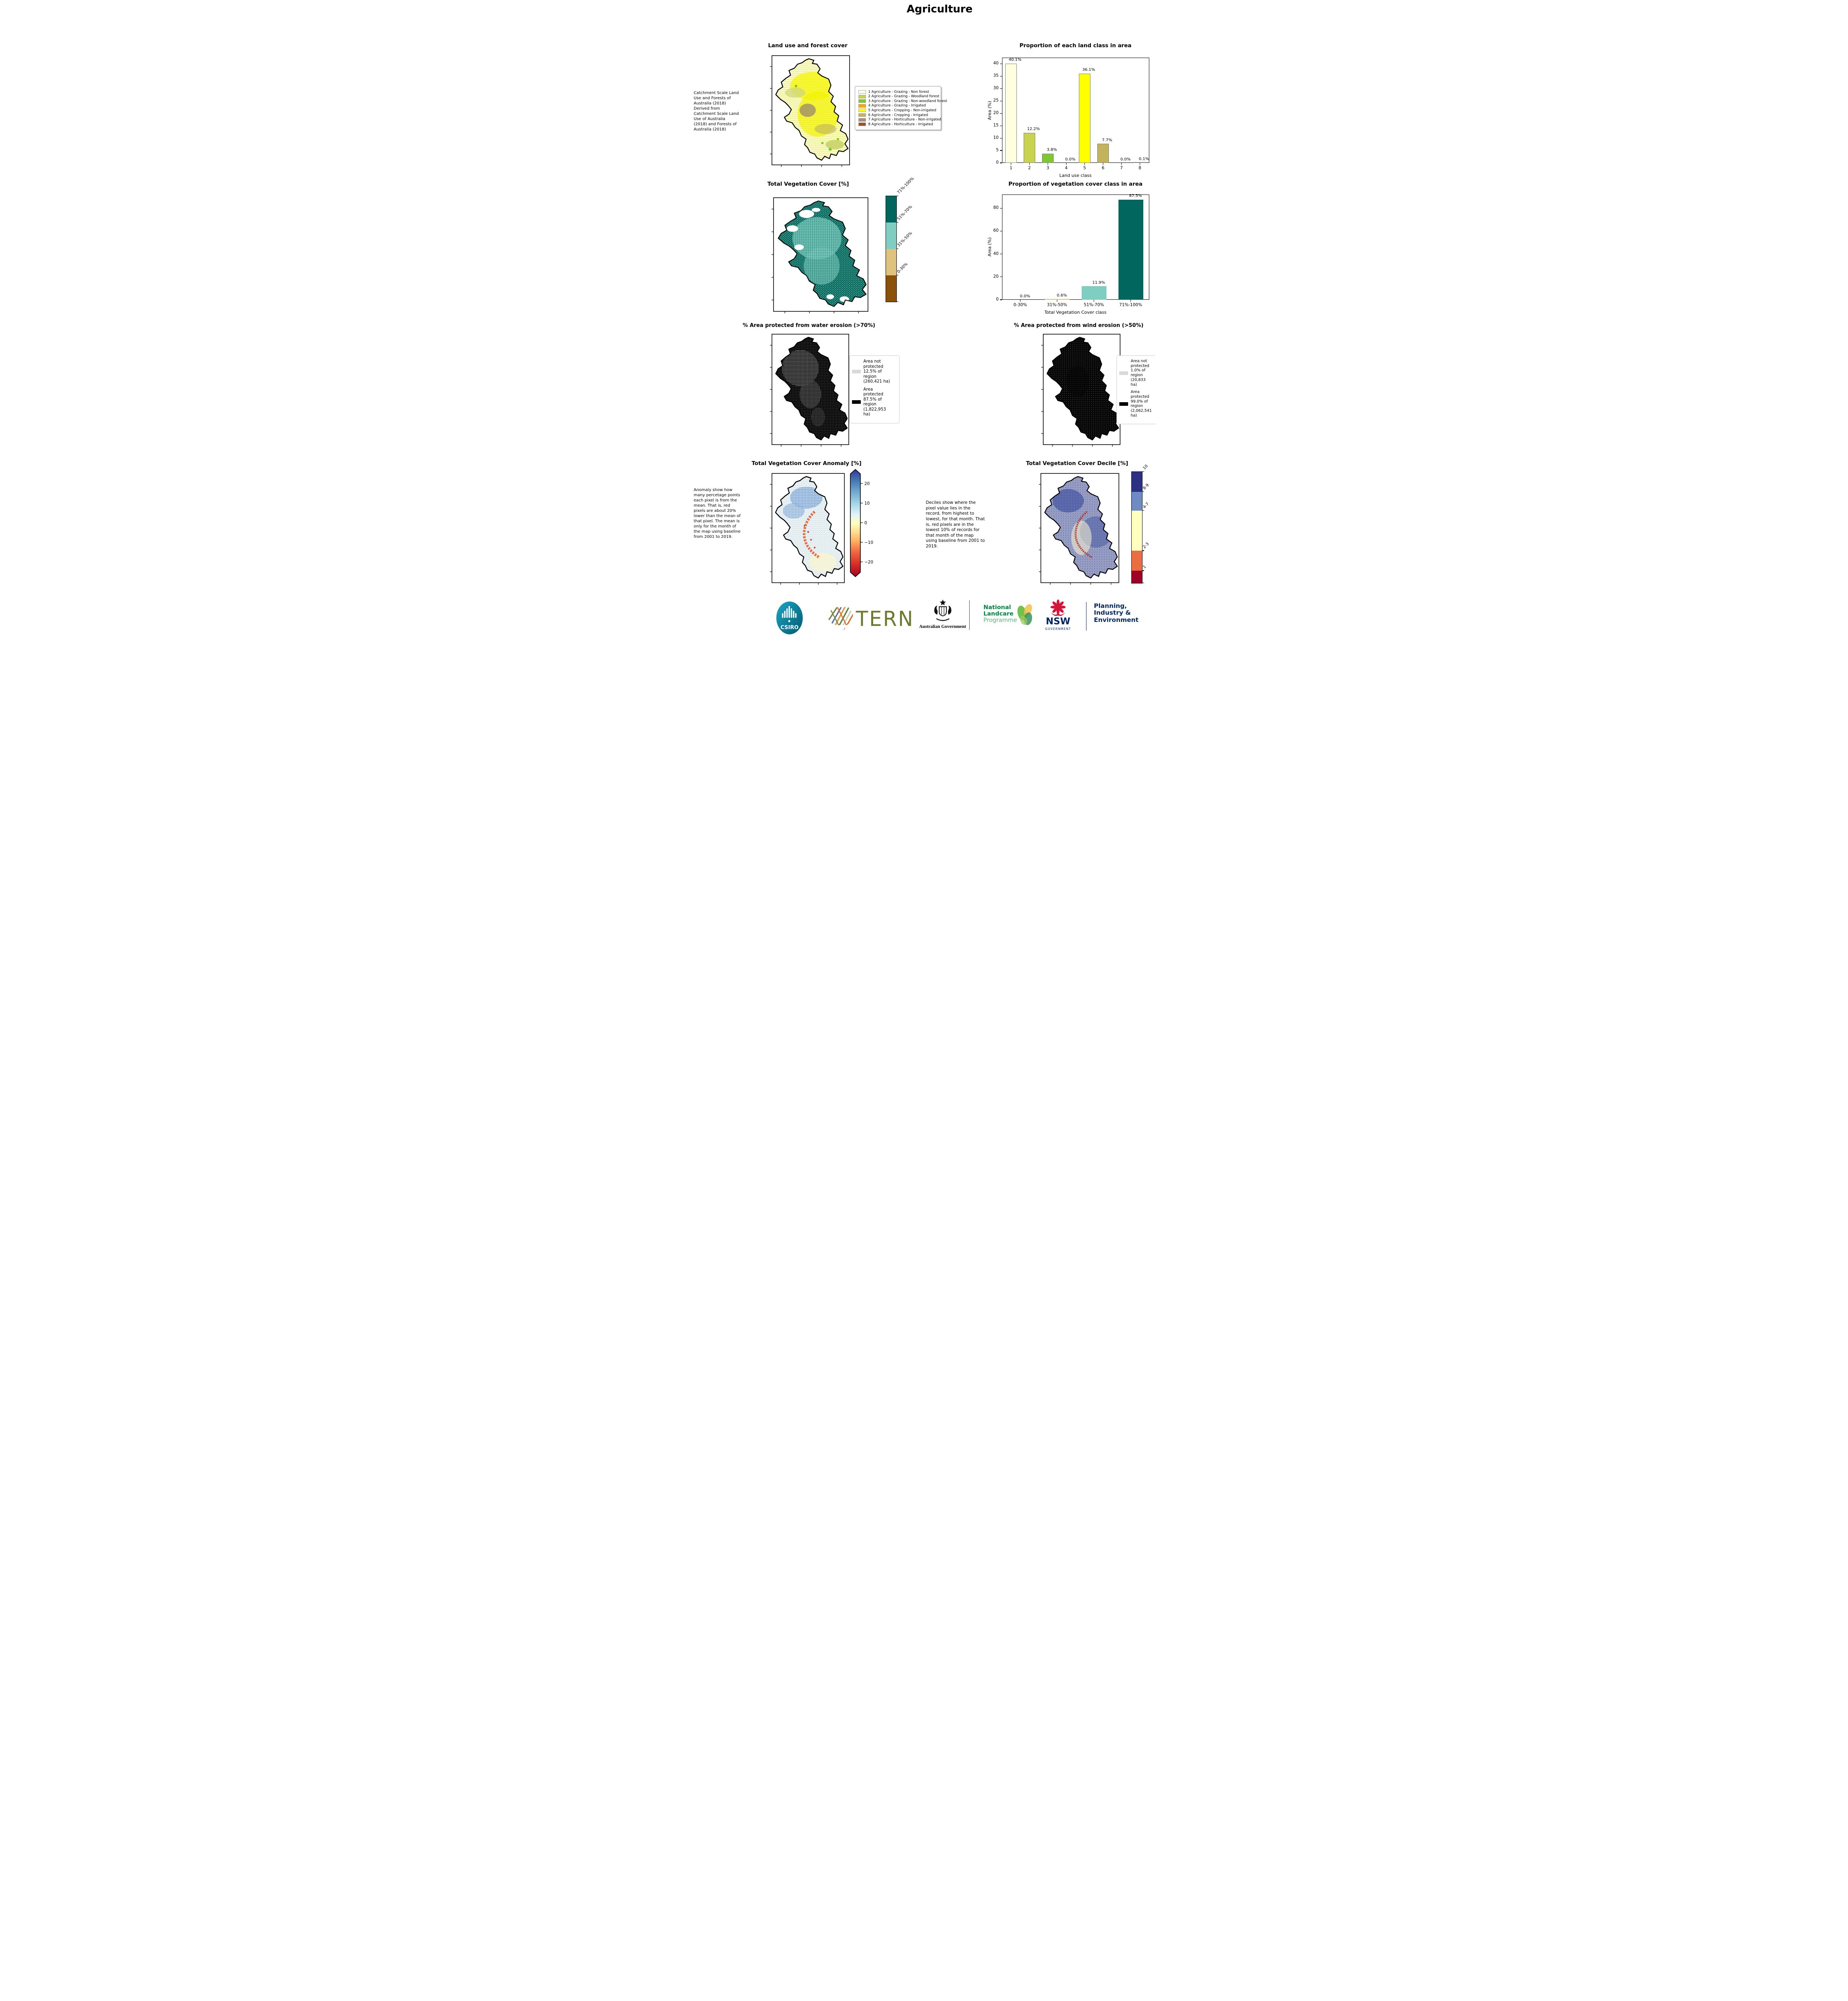 Image resolution: width=1848 pixels, height=2001 pixels. I want to click on colorbar-tick-label: 31%-50%, so click(904, 239).